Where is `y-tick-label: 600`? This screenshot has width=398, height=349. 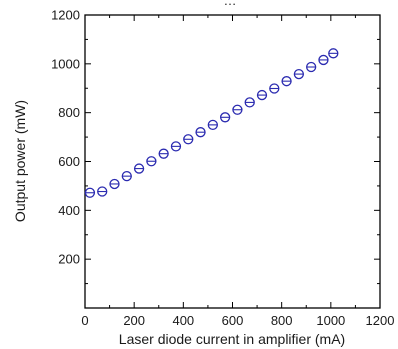 y-tick-label: 600 is located at coordinates (69, 161).